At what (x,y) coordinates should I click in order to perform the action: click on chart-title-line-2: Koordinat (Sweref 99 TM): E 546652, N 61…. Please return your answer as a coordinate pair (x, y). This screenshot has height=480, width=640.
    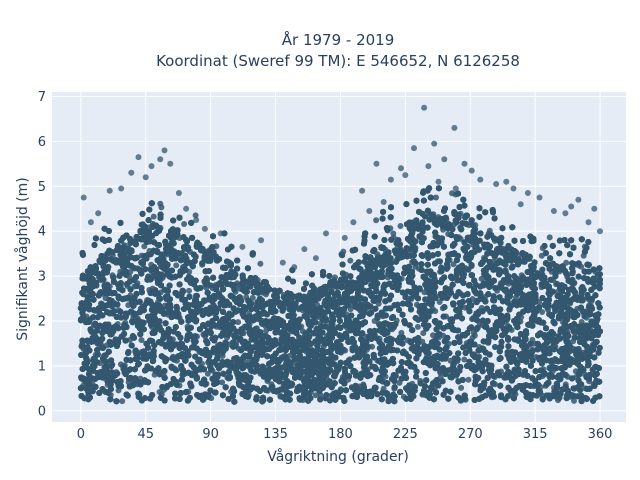
    Looking at the image, I should click on (338, 61).